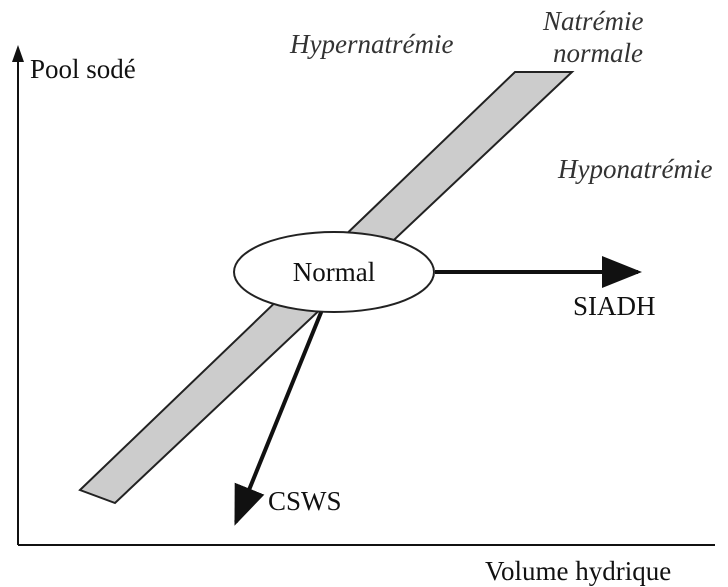  I want to click on x-label: Volume hydrique, so click(578, 571).